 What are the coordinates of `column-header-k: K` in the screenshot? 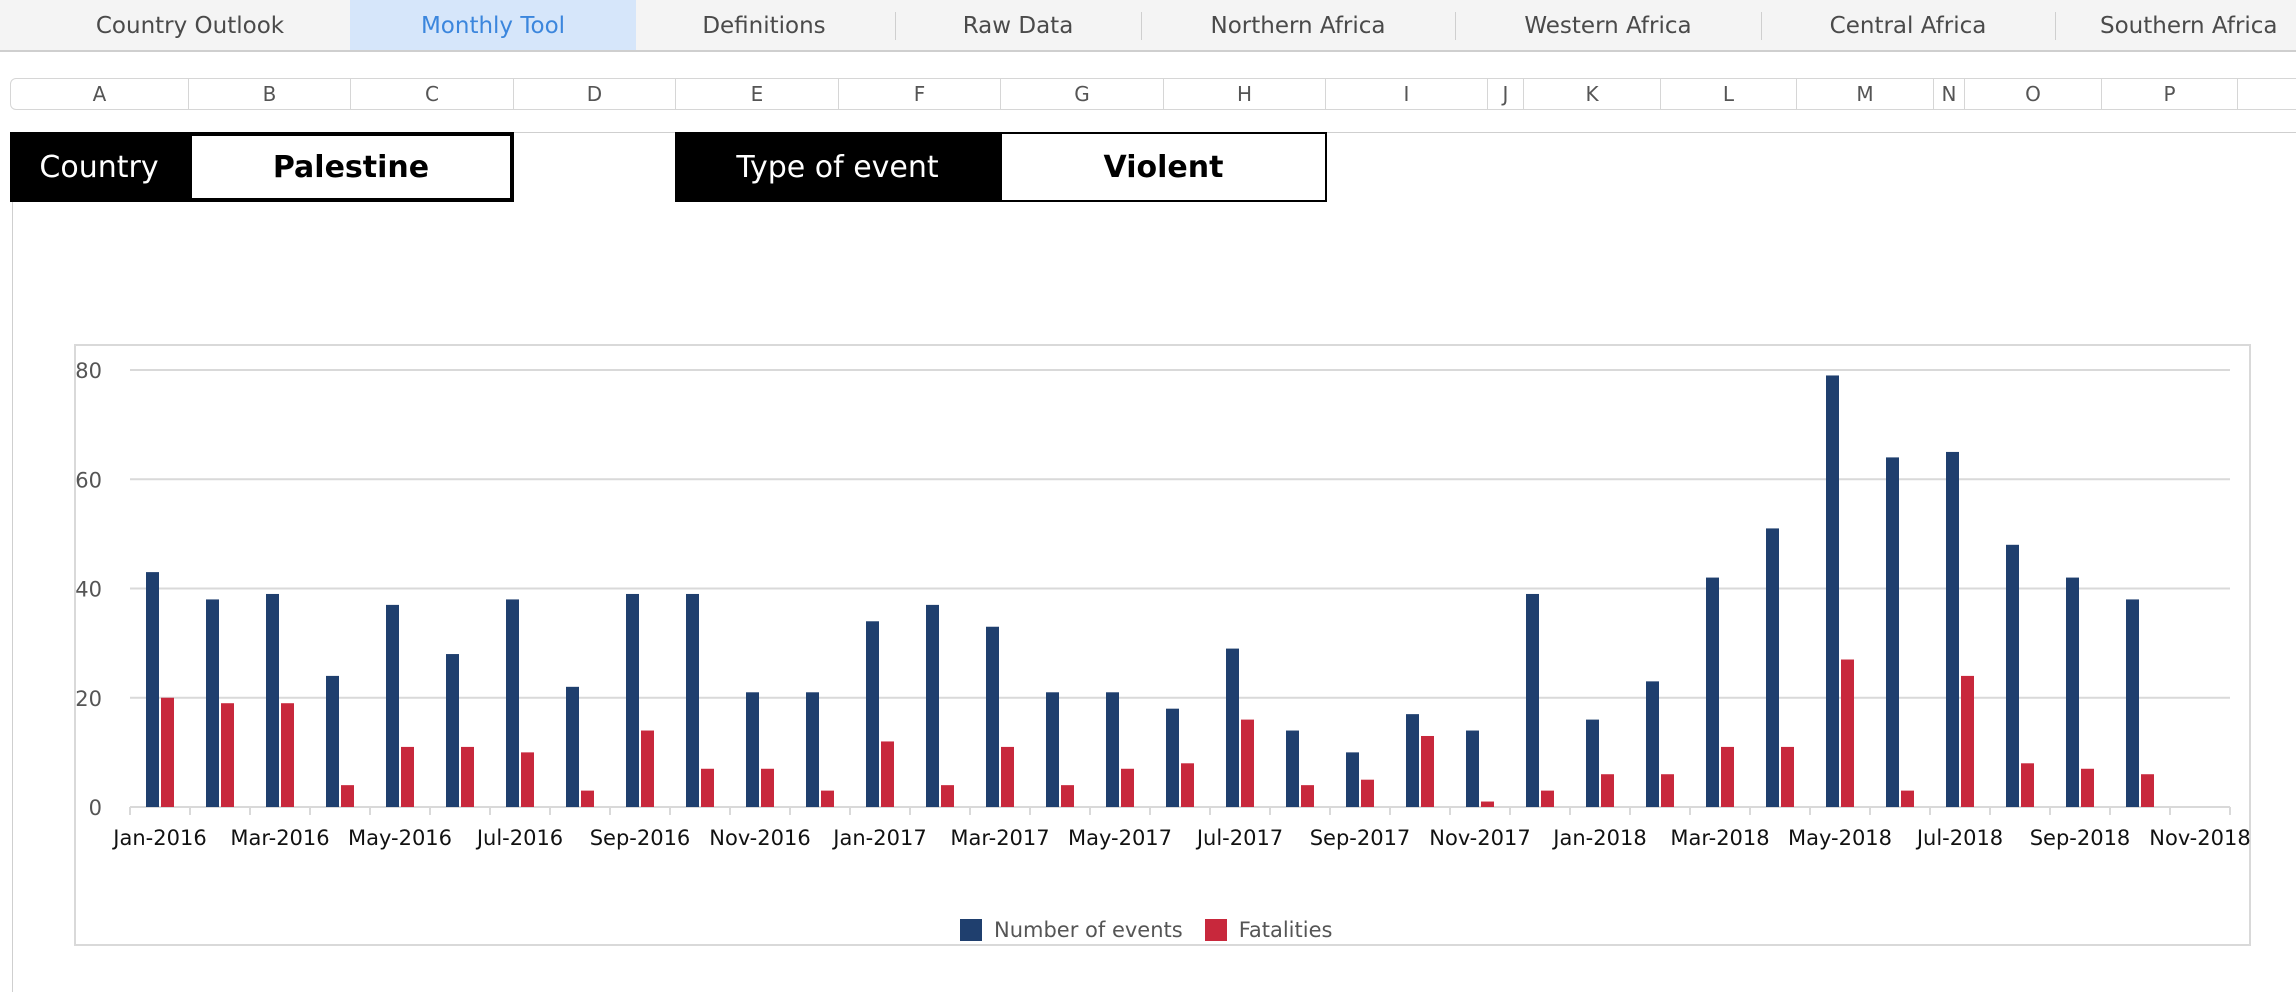 It's located at (1592, 94).